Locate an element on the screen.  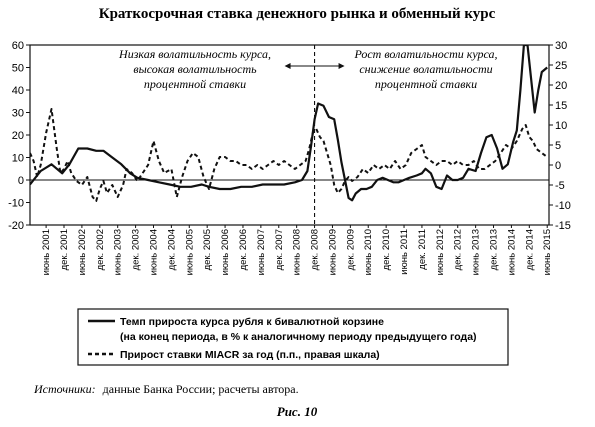
x-tick-label: дек. 2006 is located at coordinates (243, 249).